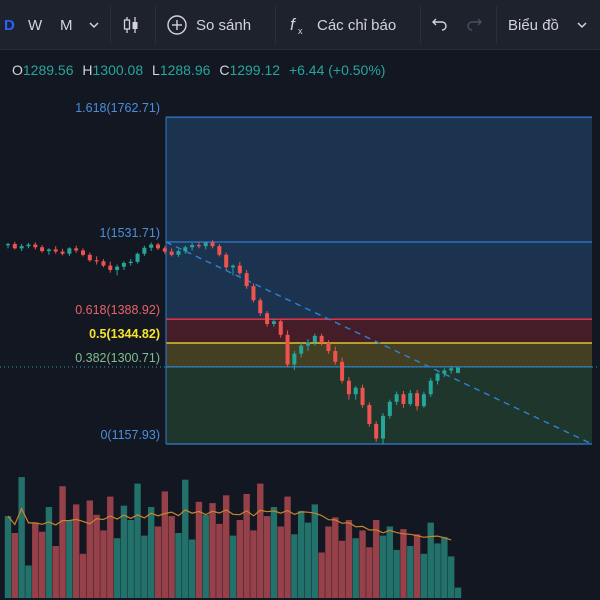 This screenshot has height=600, width=600. Describe the element at coordinates (224, 70) in the screenshot. I see `close-label: C` at that location.